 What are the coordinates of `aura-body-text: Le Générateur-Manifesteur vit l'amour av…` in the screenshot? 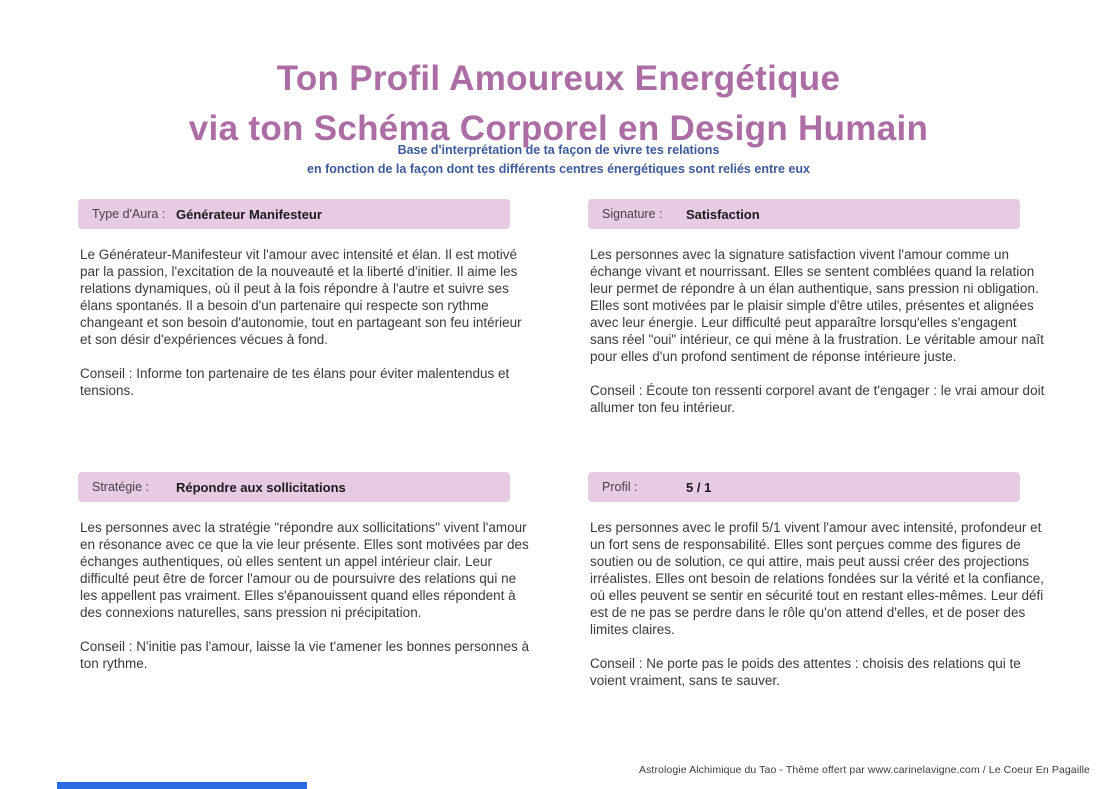 It's located at (301, 297).